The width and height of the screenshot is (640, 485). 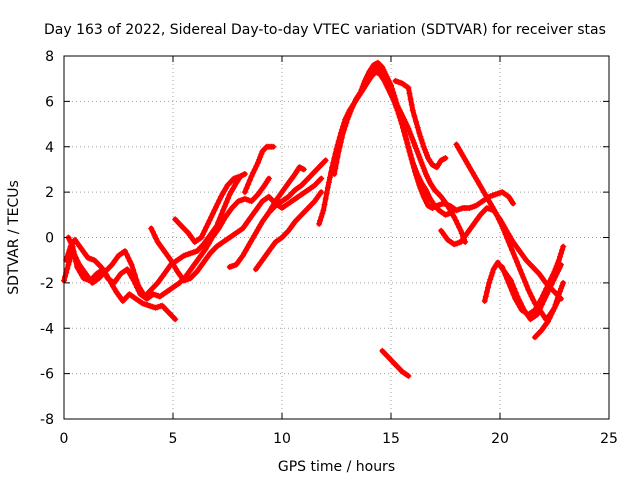 I want to click on x-tick-label: 0, so click(x=64, y=439).